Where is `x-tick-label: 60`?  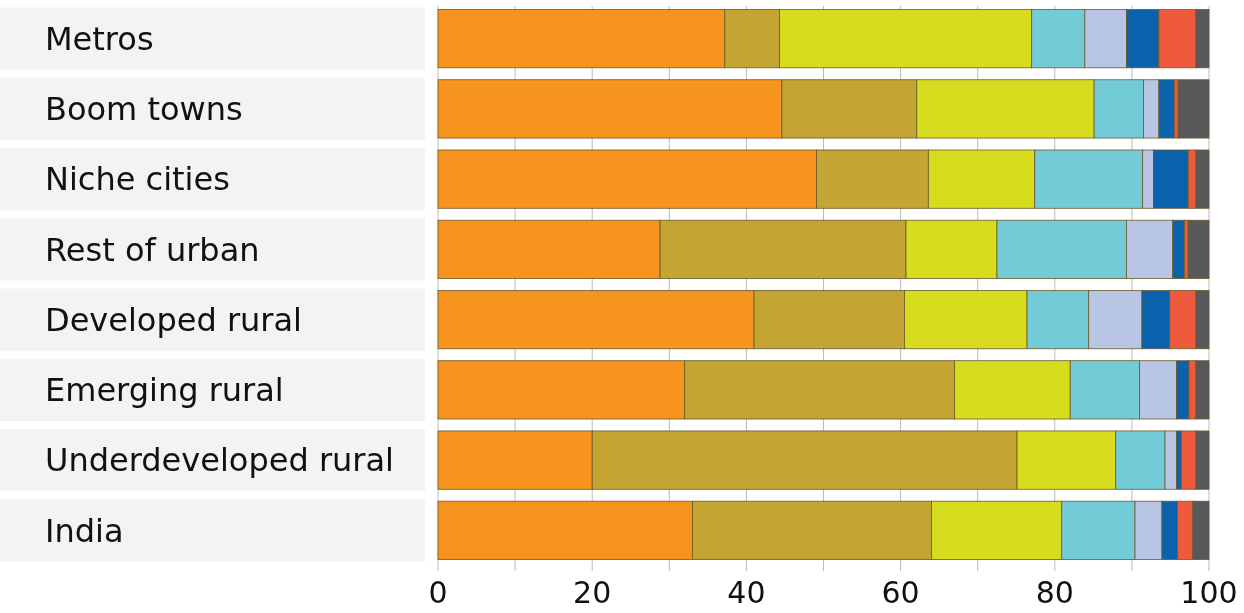
x-tick-label: 60 is located at coordinates (900, 592).